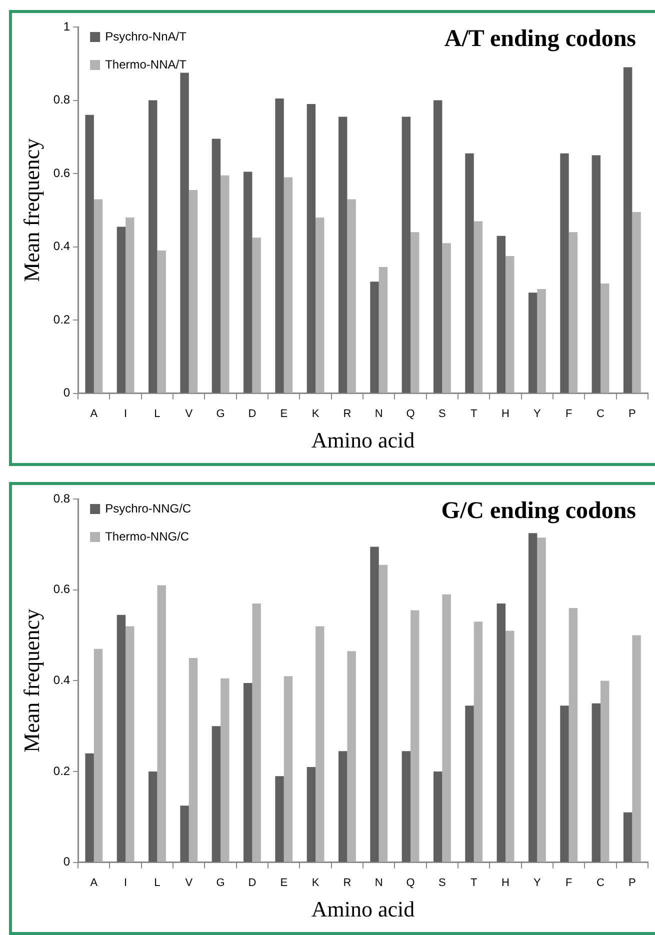 The width and height of the screenshot is (655, 935). I want to click on y-tick-label: 0.2, so click(61, 319).